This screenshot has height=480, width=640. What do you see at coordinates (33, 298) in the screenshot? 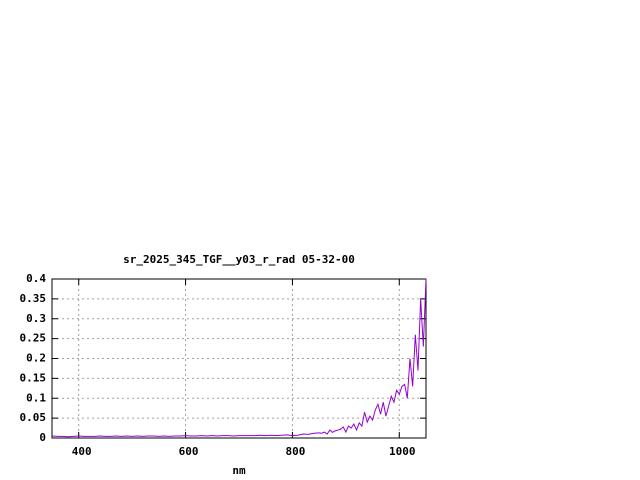
I see `y-tick-label: 0.35` at bounding box center [33, 298].